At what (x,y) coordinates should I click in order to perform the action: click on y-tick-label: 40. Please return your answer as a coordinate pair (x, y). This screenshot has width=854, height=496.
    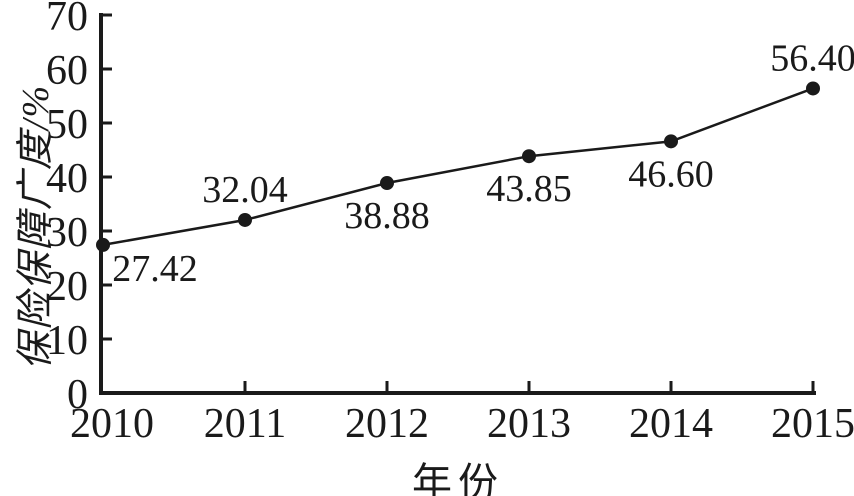
    Looking at the image, I should click on (67, 179).